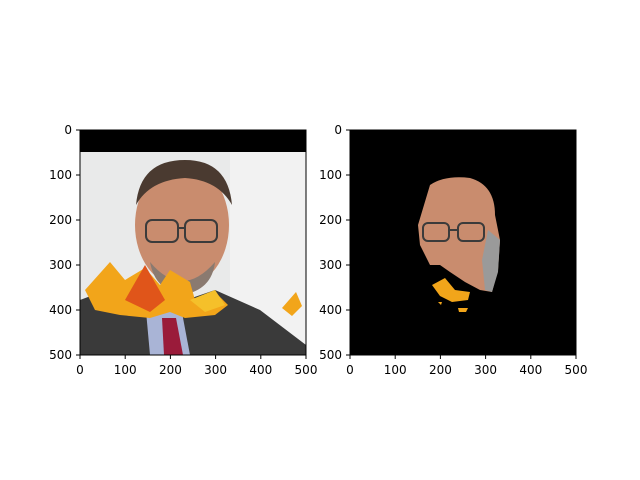 Image resolution: width=640 pixels, height=480 pixels. What do you see at coordinates (193, 290) in the screenshot?
I see `autumn-leaves-overlay` at bounding box center [193, 290].